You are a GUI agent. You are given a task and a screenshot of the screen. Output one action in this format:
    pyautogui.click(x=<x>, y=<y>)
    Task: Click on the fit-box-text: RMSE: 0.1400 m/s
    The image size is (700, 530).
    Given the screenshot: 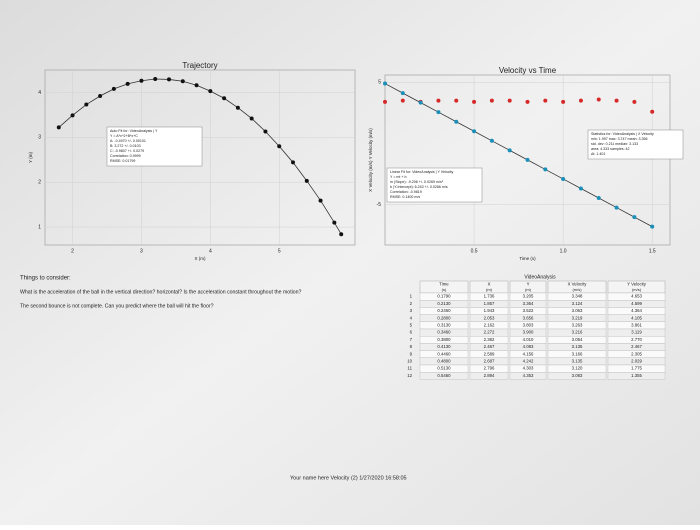 What is the action you would take?
    pyautogui.click(x=405, y=197)
    